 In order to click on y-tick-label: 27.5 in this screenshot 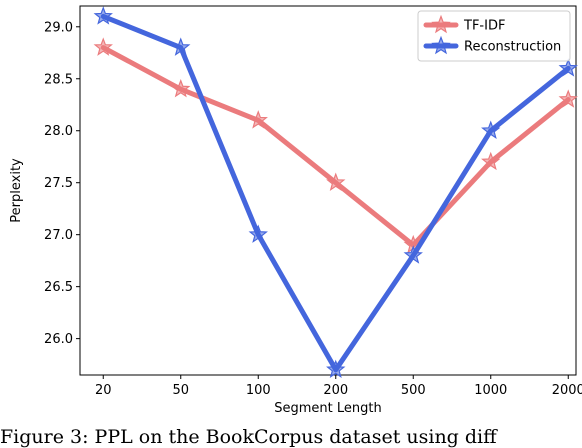, I will do `click(58, 183)`.